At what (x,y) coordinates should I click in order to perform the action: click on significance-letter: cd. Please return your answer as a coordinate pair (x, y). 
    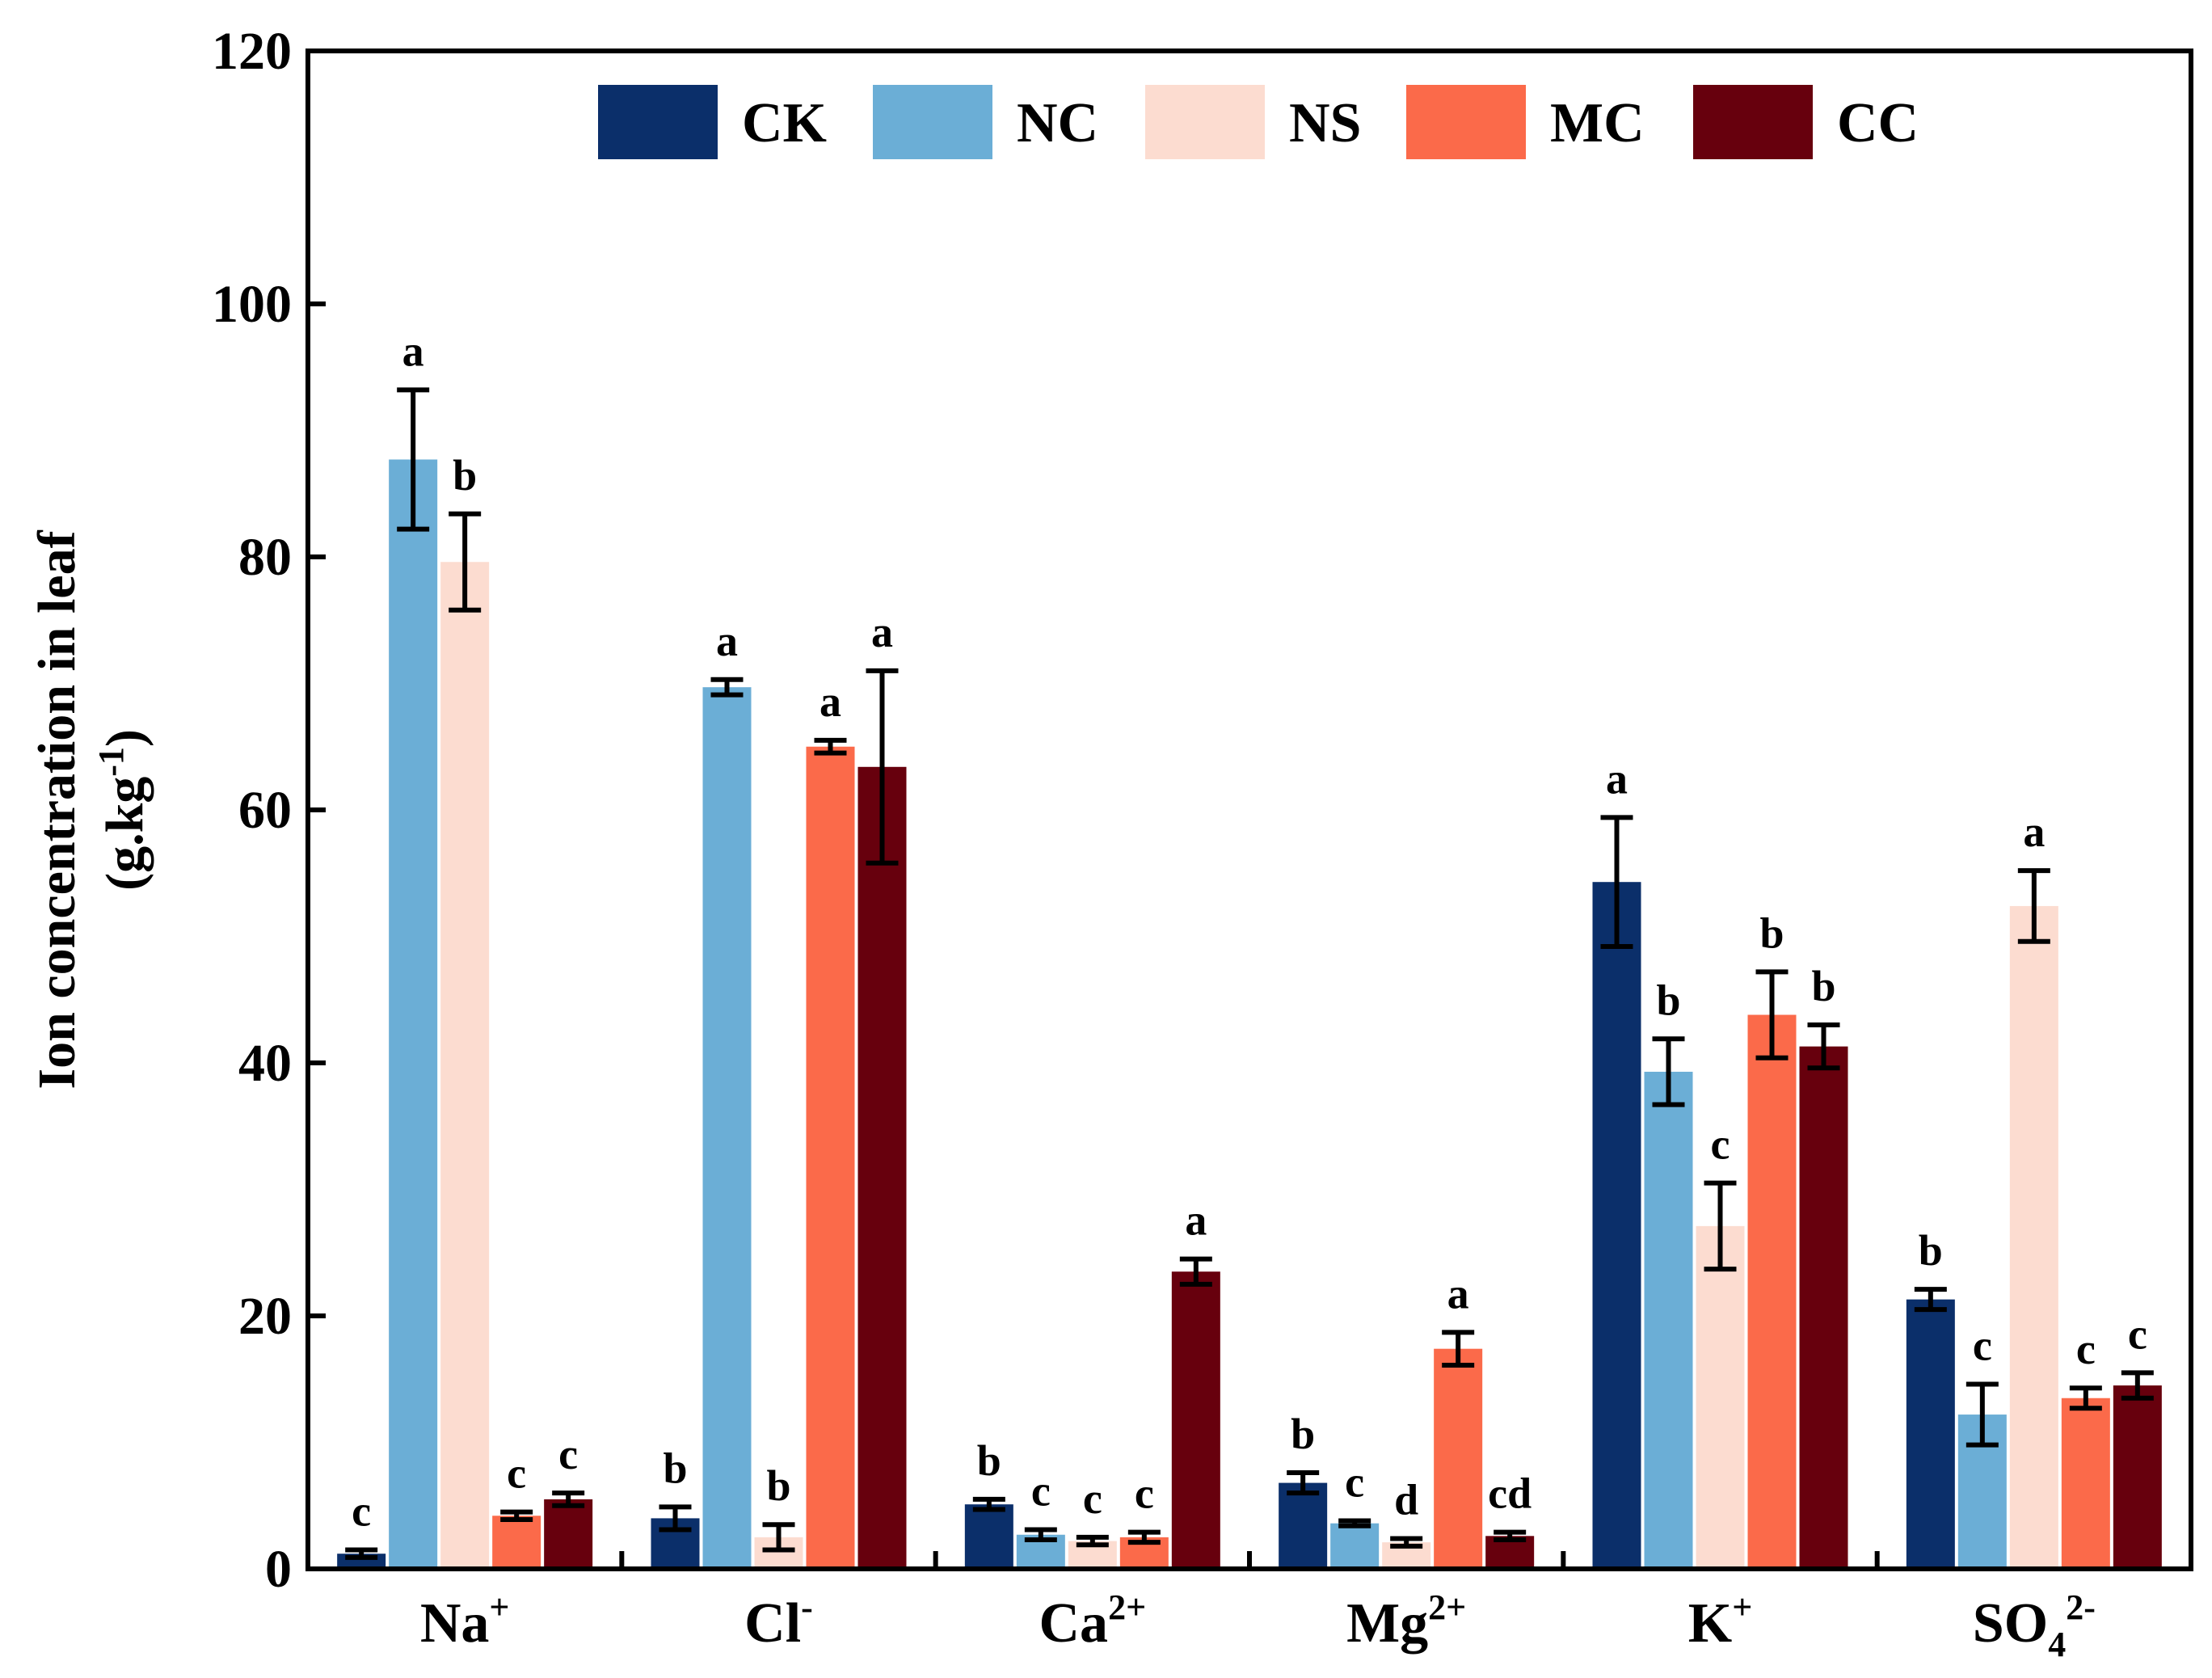
    Looking at the image, I should click on (1510, 1493).